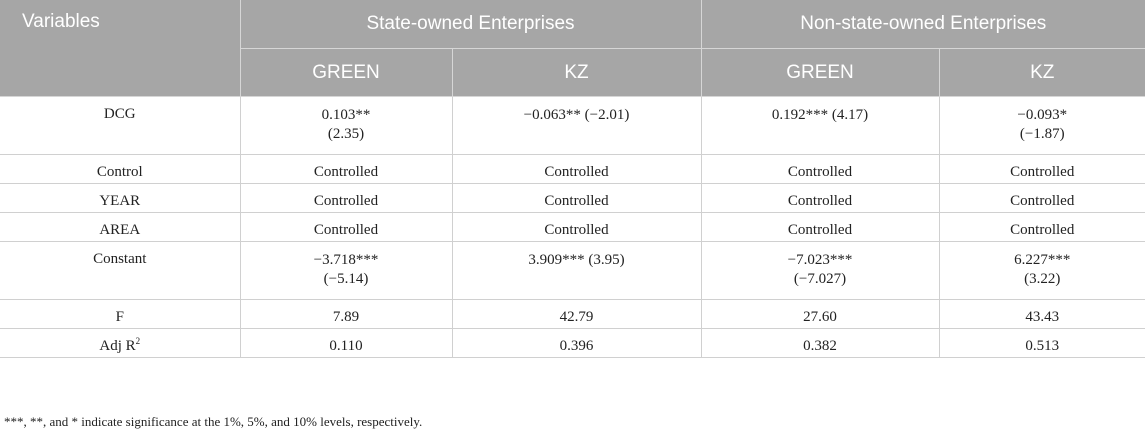  What do you see at coordinates (120, 169) in the screenshot?
I see `row-label: Control` at bounding box center [120, 169].